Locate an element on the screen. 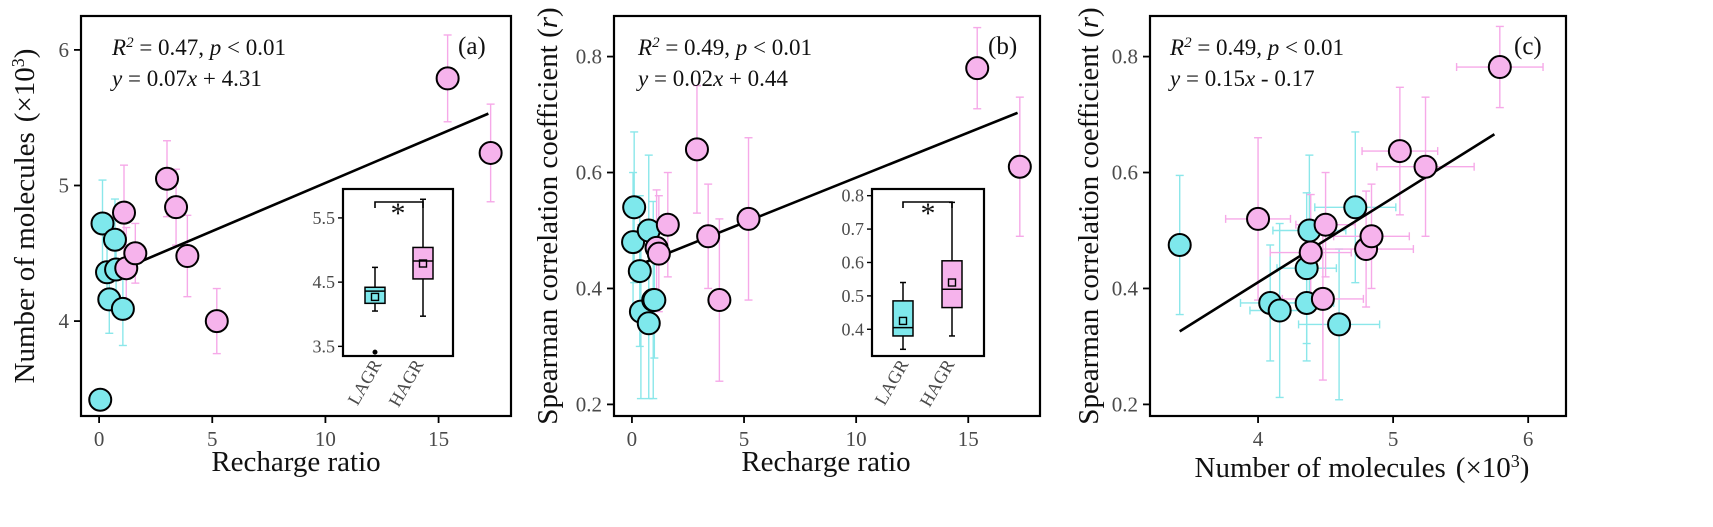 The width and height of the screenshot is (1713, 527). x-tick-label-c-2: 6 is located at coordinates (1528, 439).